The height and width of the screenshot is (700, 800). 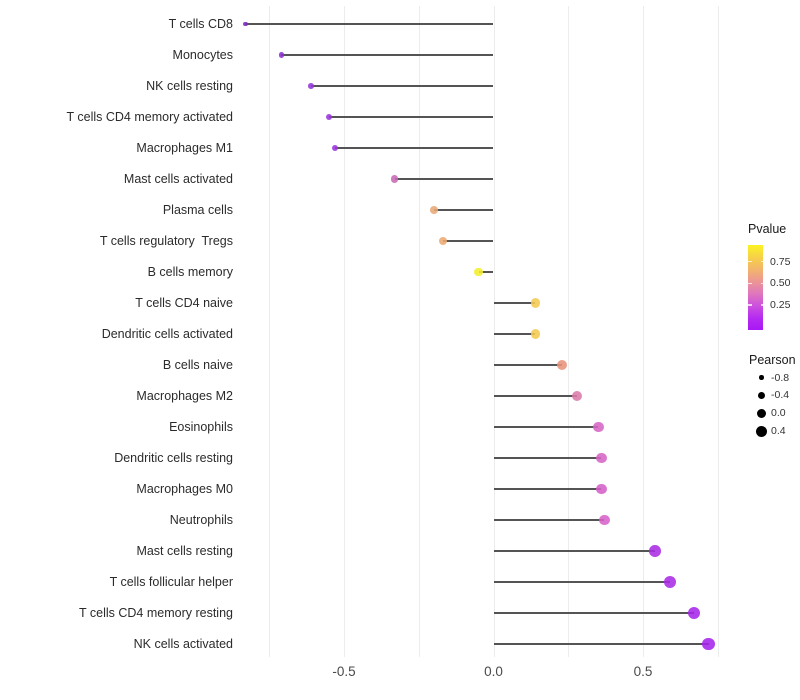 I want to click on category-label: NK cells resting, so click(x=189, y=86).